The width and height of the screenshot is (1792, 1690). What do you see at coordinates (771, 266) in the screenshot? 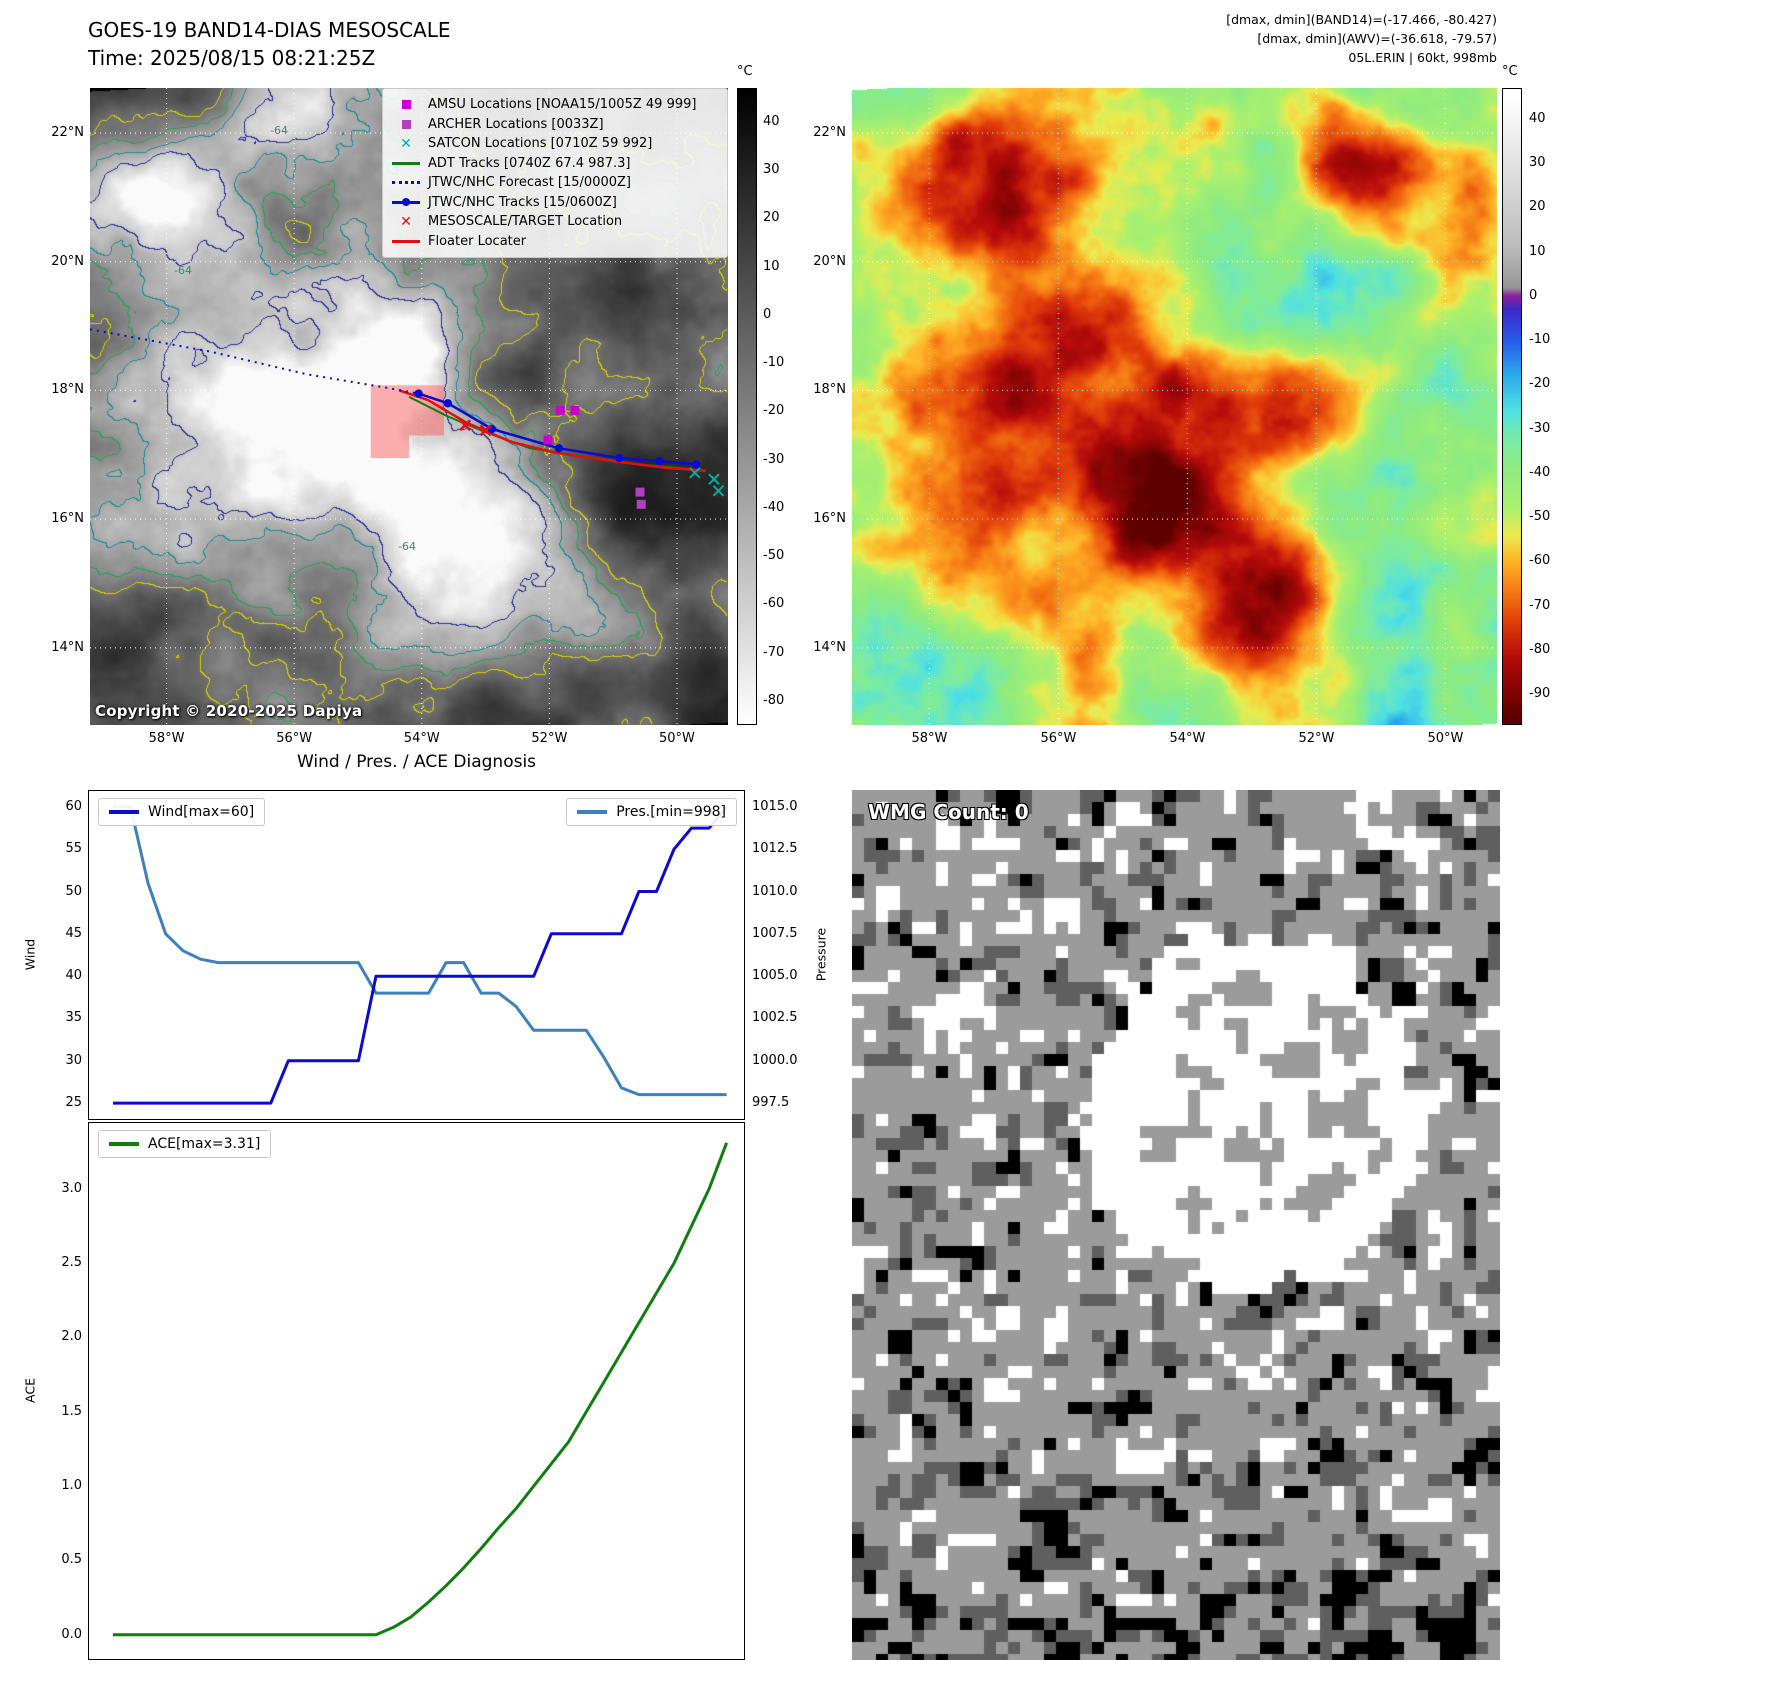
I see `left-colorbar-tick-label: 10` at bounding box center [771, 266].